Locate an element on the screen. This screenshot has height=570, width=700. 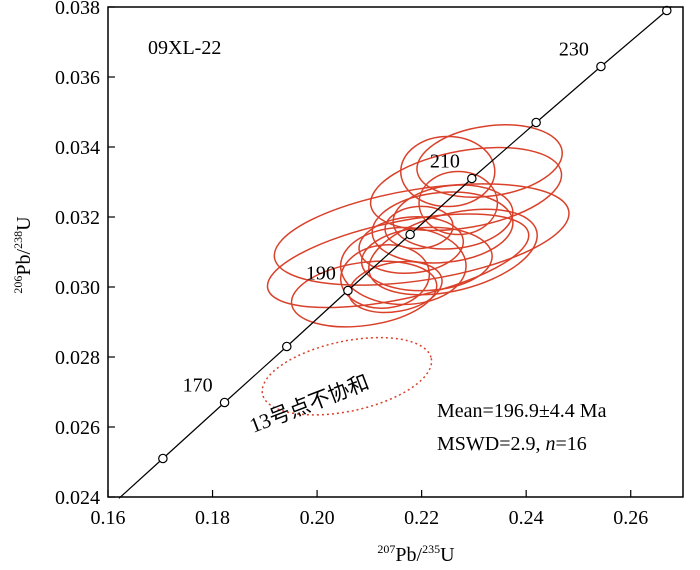
x-axis-sup1: 207 is located at coordinates (386, 549).